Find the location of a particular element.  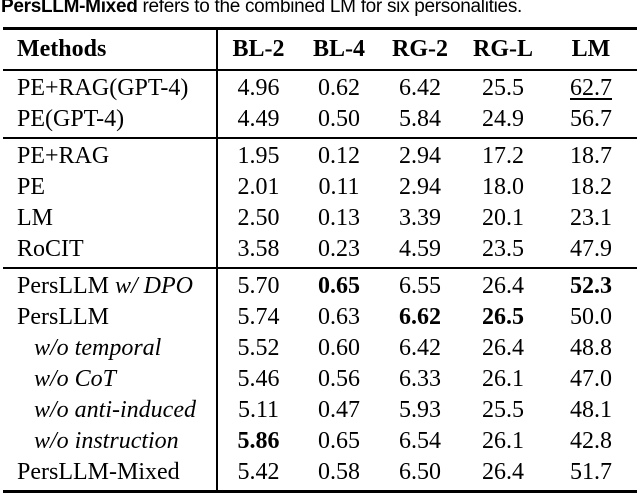

value-cell: 5.86 is located at coordinates (258, 441).